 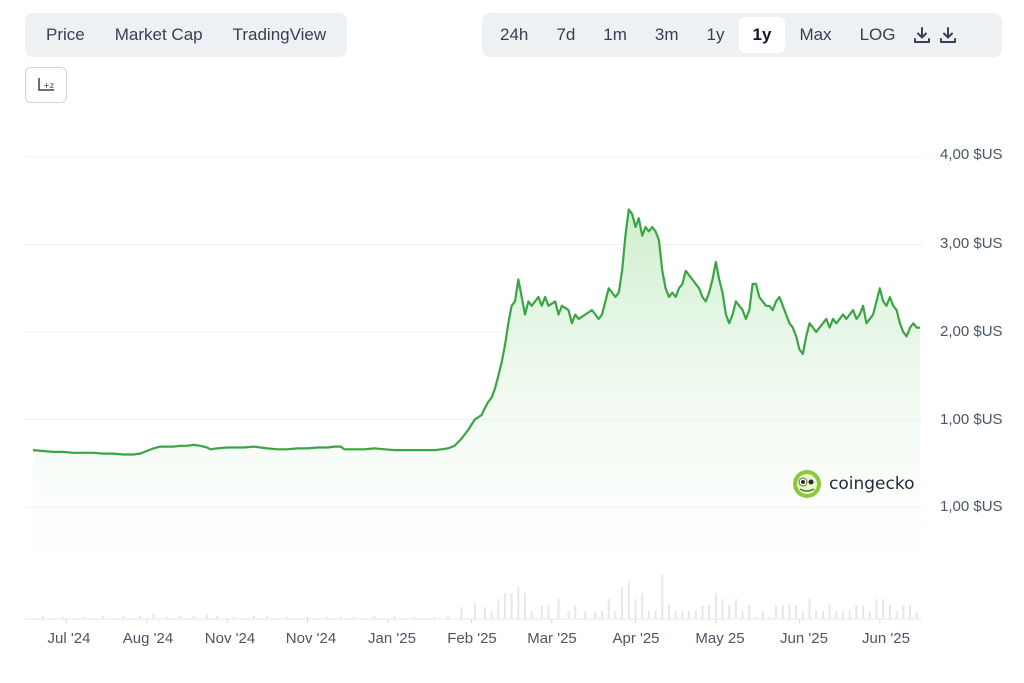 I want to click on coingecko-logo-icon, so click(x=807, y=484).